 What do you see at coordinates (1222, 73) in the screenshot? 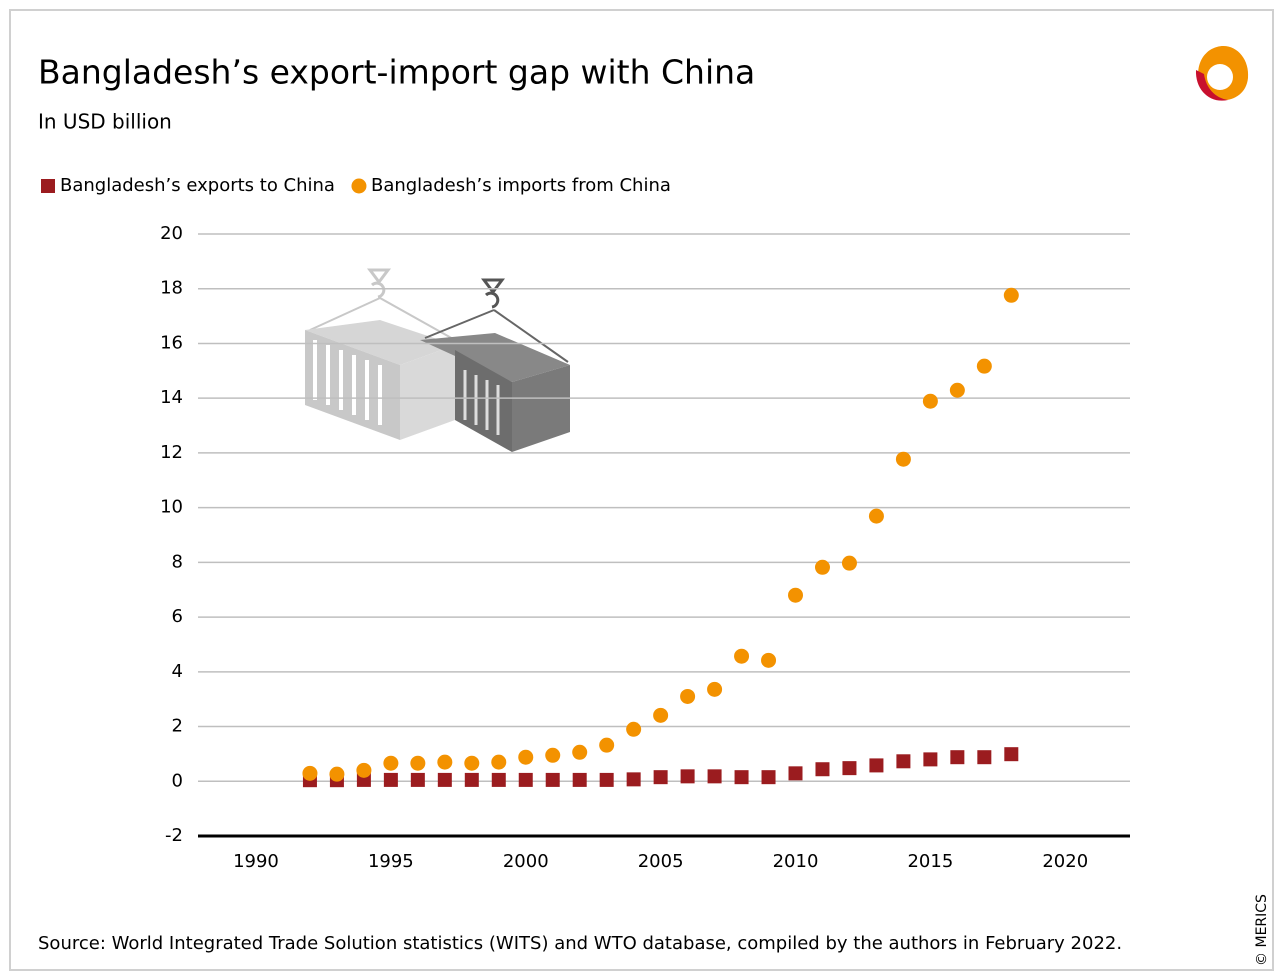
I see `logo` at bounding box center [1222, 73].